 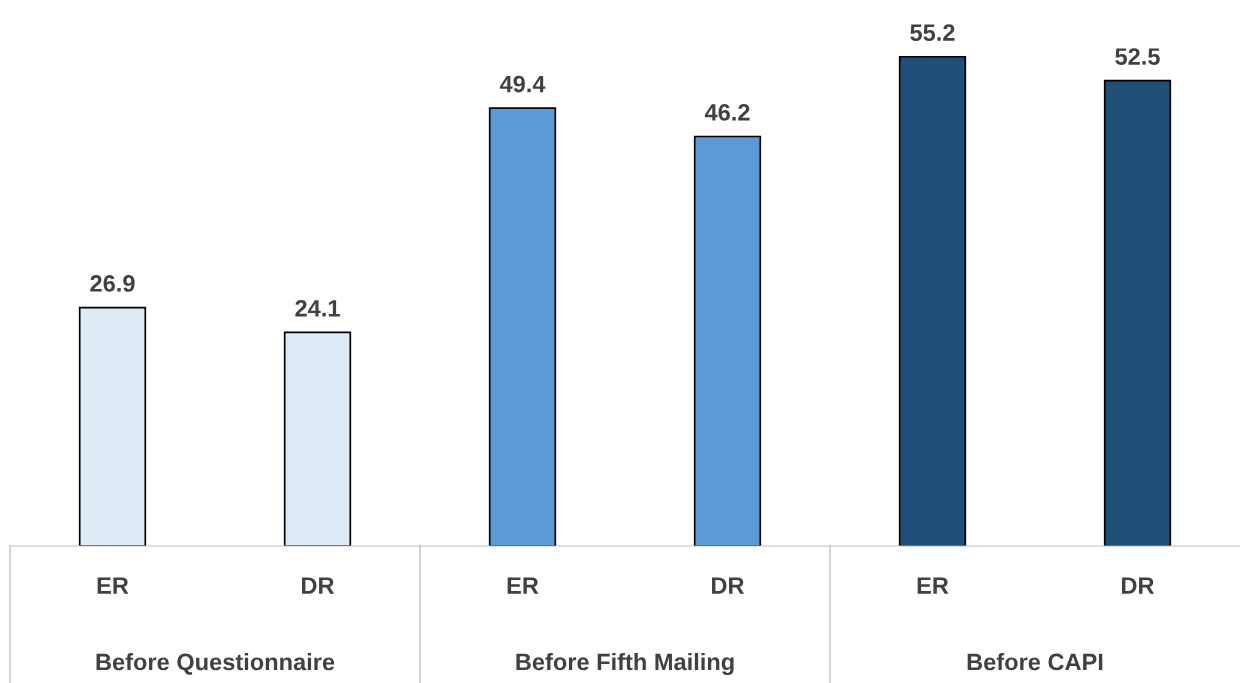 I want to click on text: Before Fifth Mailing, so click(x=625, y=664).